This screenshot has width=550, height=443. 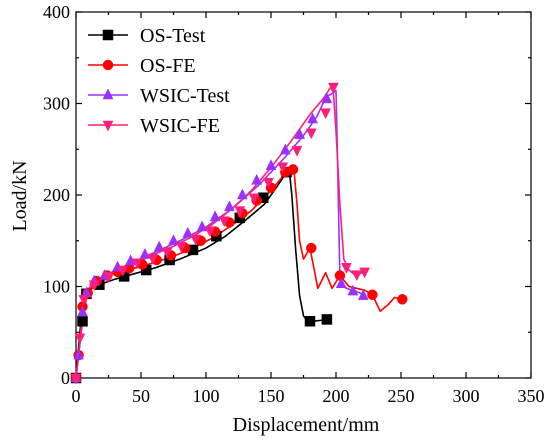 What do you see at coordinates (271, 396) in the screenshot?
I see `x-tick-label: 150` at bounding box center [271, 396].